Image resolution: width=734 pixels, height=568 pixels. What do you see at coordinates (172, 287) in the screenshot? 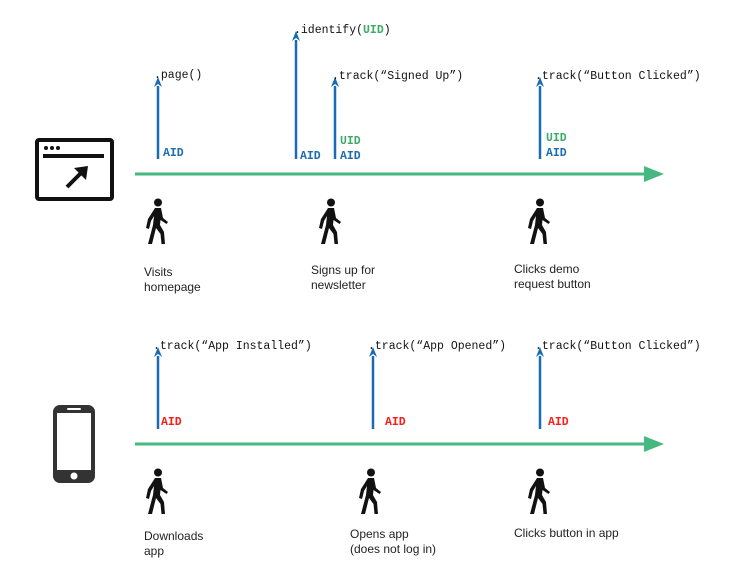
I see `caption-line: homepage` at bounding box center [172, 287].